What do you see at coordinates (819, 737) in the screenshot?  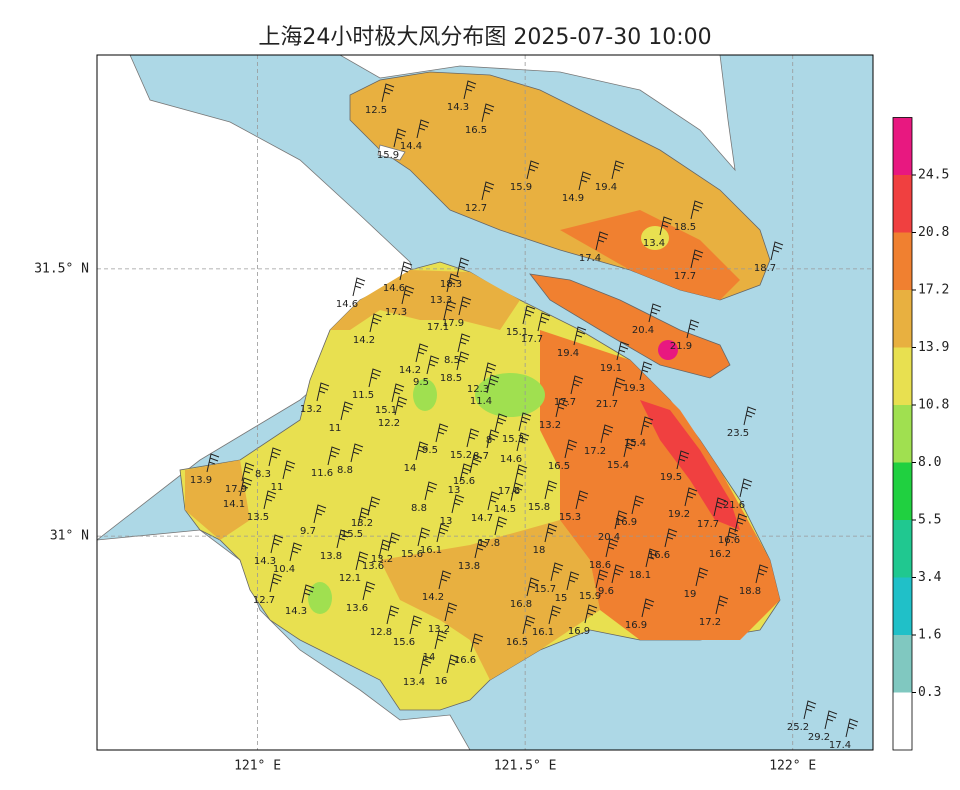 I see `station-value: 29.2` at bounding box center [819, 737].